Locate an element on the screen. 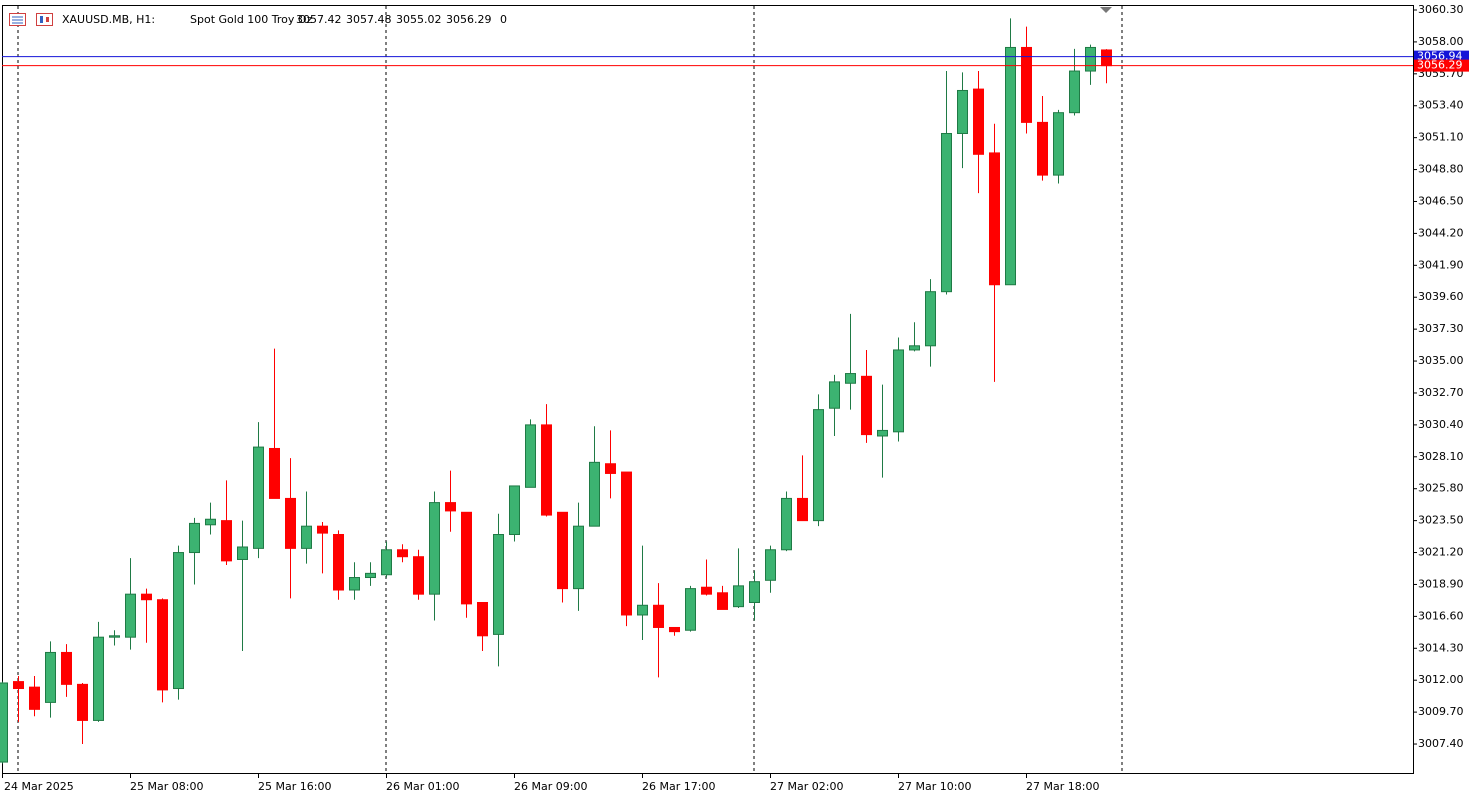 The width and height of the screenshot is (1483, 798). x-tick-label: 26 Mar 17:00 is located at coordinates (678, 786).